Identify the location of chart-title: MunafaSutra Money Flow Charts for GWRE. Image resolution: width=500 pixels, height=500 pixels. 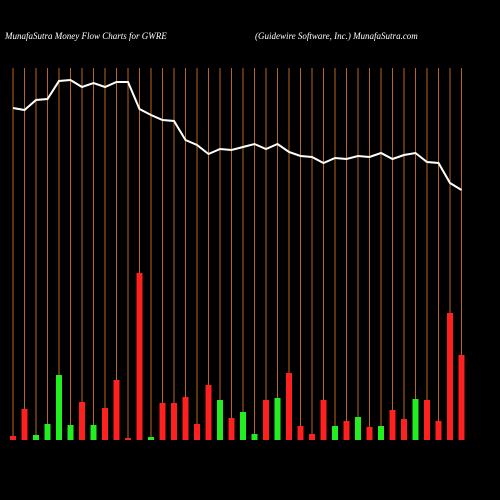
(85, 36).